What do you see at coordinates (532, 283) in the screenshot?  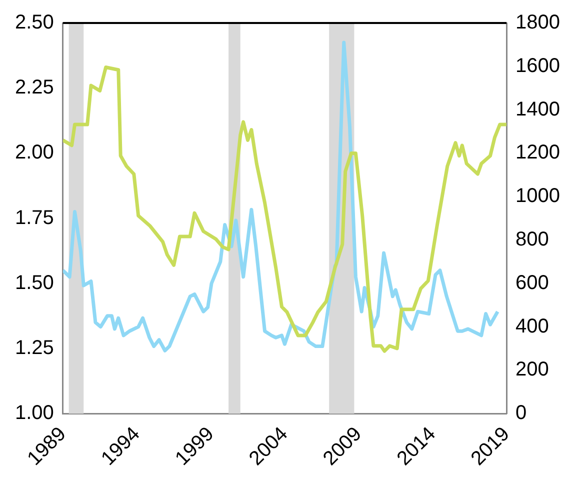 I see `y2-tick-label: 600` at bounding box center [532, 283].